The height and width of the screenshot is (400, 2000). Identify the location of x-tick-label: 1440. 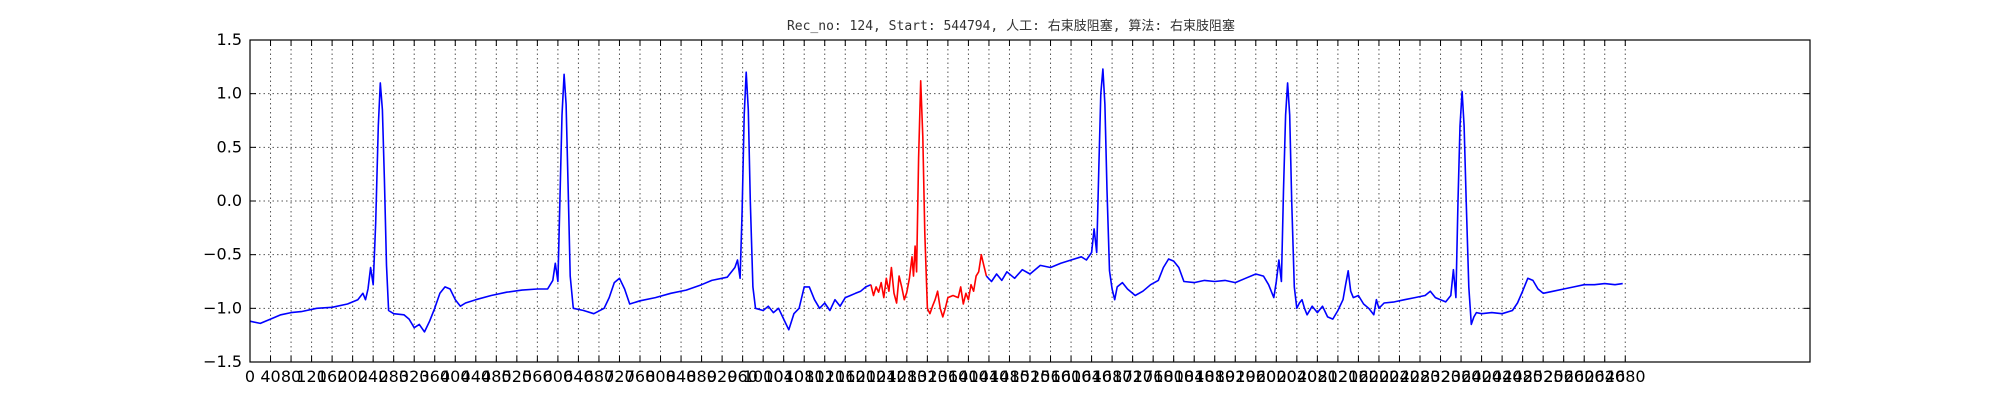
(989, 376).